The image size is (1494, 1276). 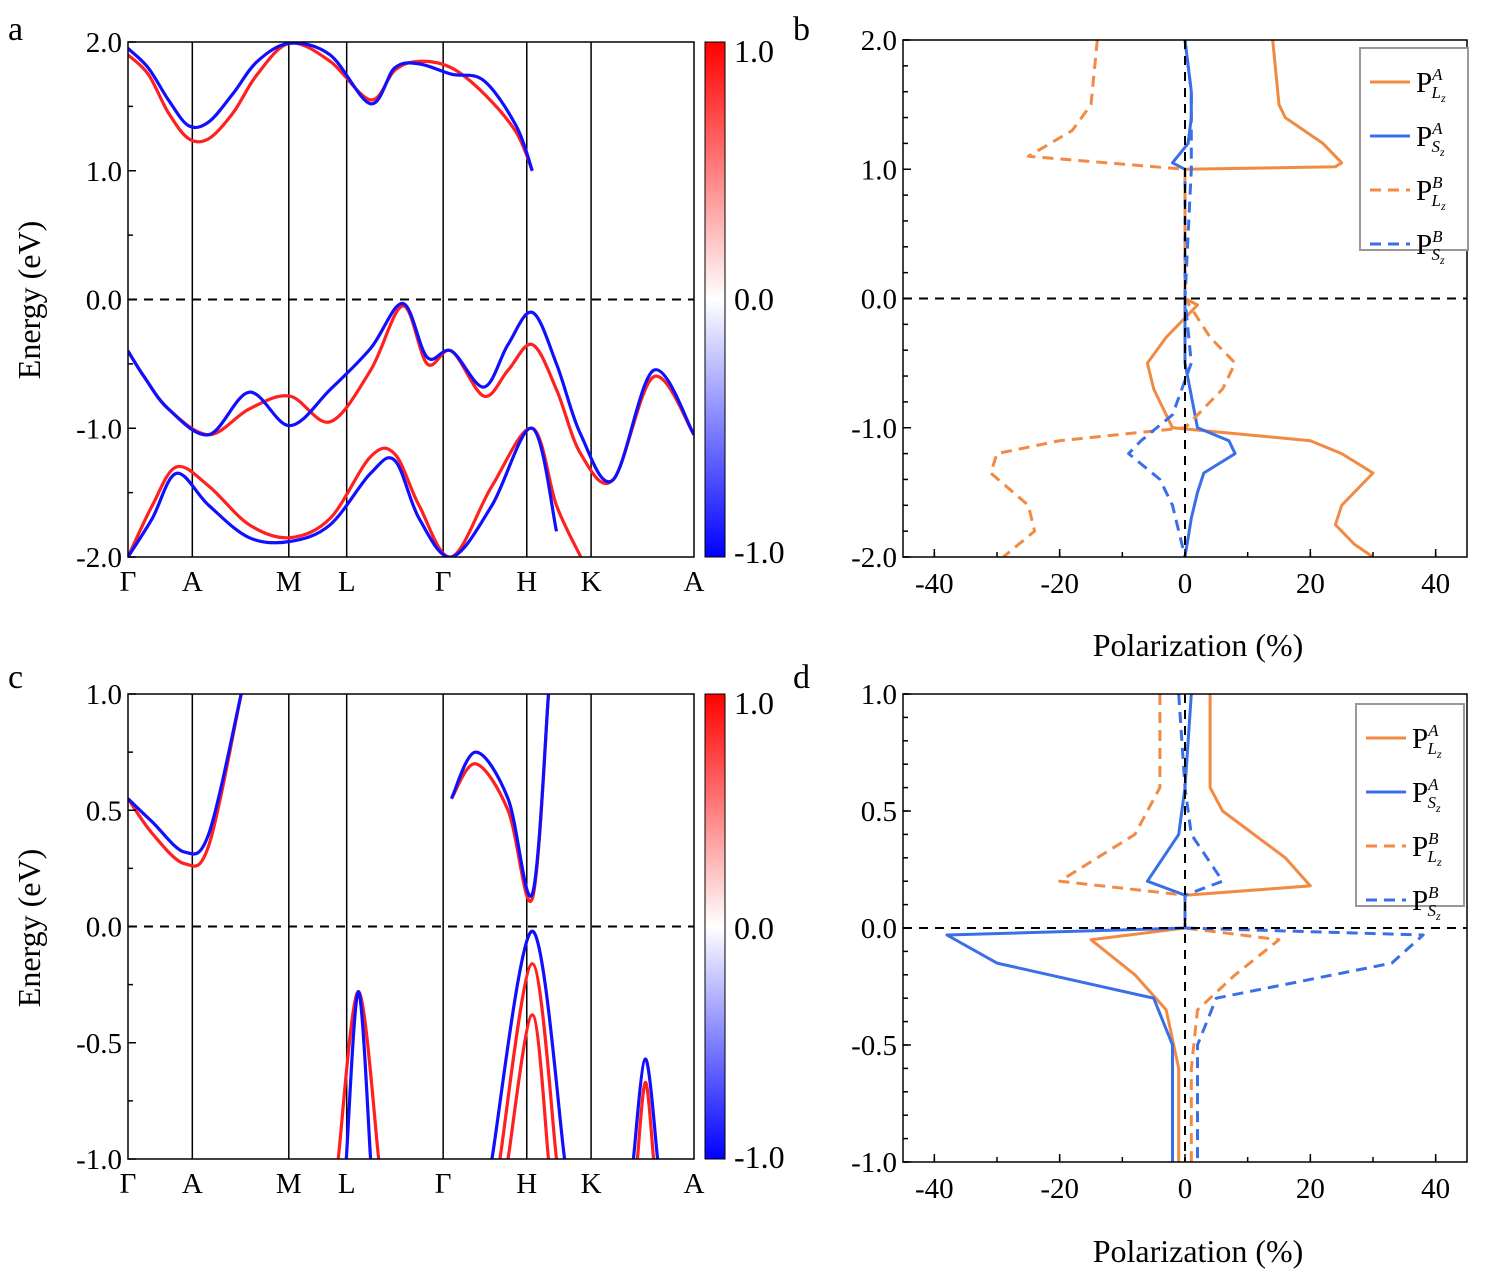 What do you see at coordinates (528, 1086) in the screenshot?
I see `band-VB3` at bounding box center [528, 1086].